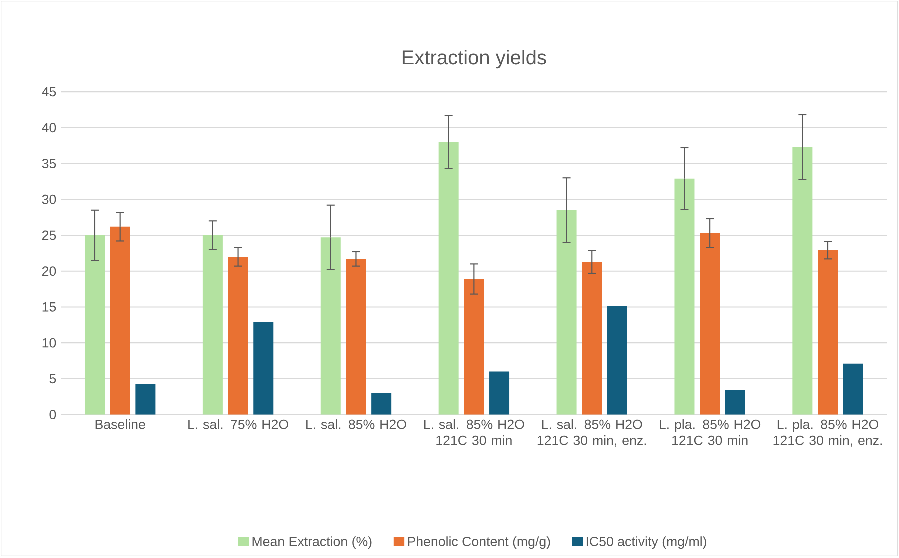 This screenshot has height=558, width=899. Describe the element at coordinates (710, 433) in the screenshot. I see `x-tick-label: L. pla. 85% H2O 121C 30 min` at that location.